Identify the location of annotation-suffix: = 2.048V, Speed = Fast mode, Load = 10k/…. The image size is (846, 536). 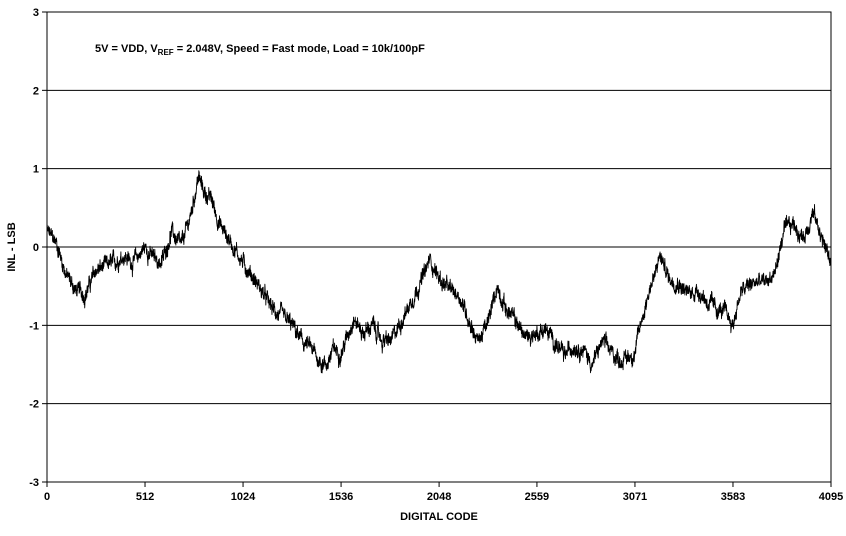
(299, 49).